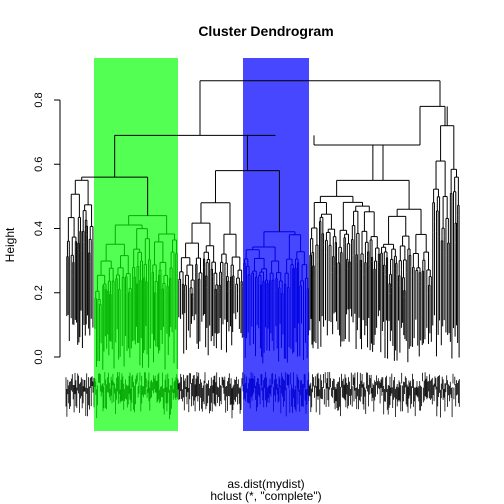  What do you see at coordinates (39, 228) in the screenshot?
I see `y-tick-label: 0.4` at bounding box center [39, 228].